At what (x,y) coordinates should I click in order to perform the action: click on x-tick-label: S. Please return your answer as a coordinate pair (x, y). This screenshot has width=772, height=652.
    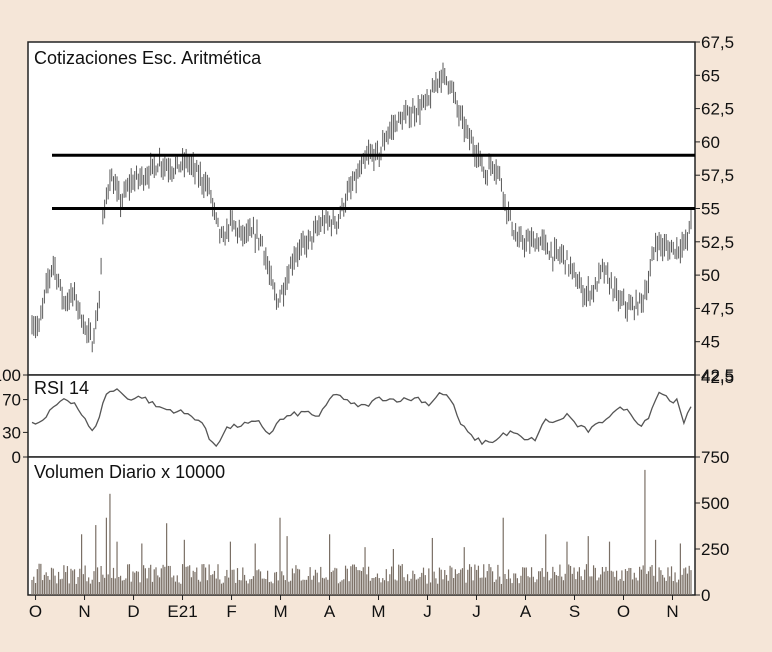
    Looking at the image, I should click on (574, 611).